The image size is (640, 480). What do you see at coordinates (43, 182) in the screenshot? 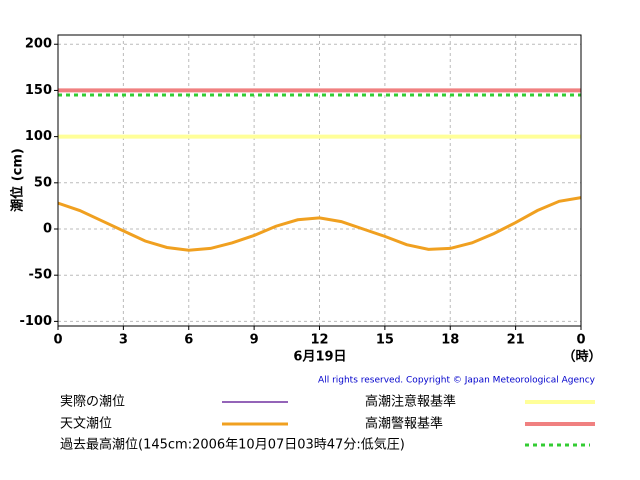
I see `y-tick-label: 50` at bounding box center [43, 182].